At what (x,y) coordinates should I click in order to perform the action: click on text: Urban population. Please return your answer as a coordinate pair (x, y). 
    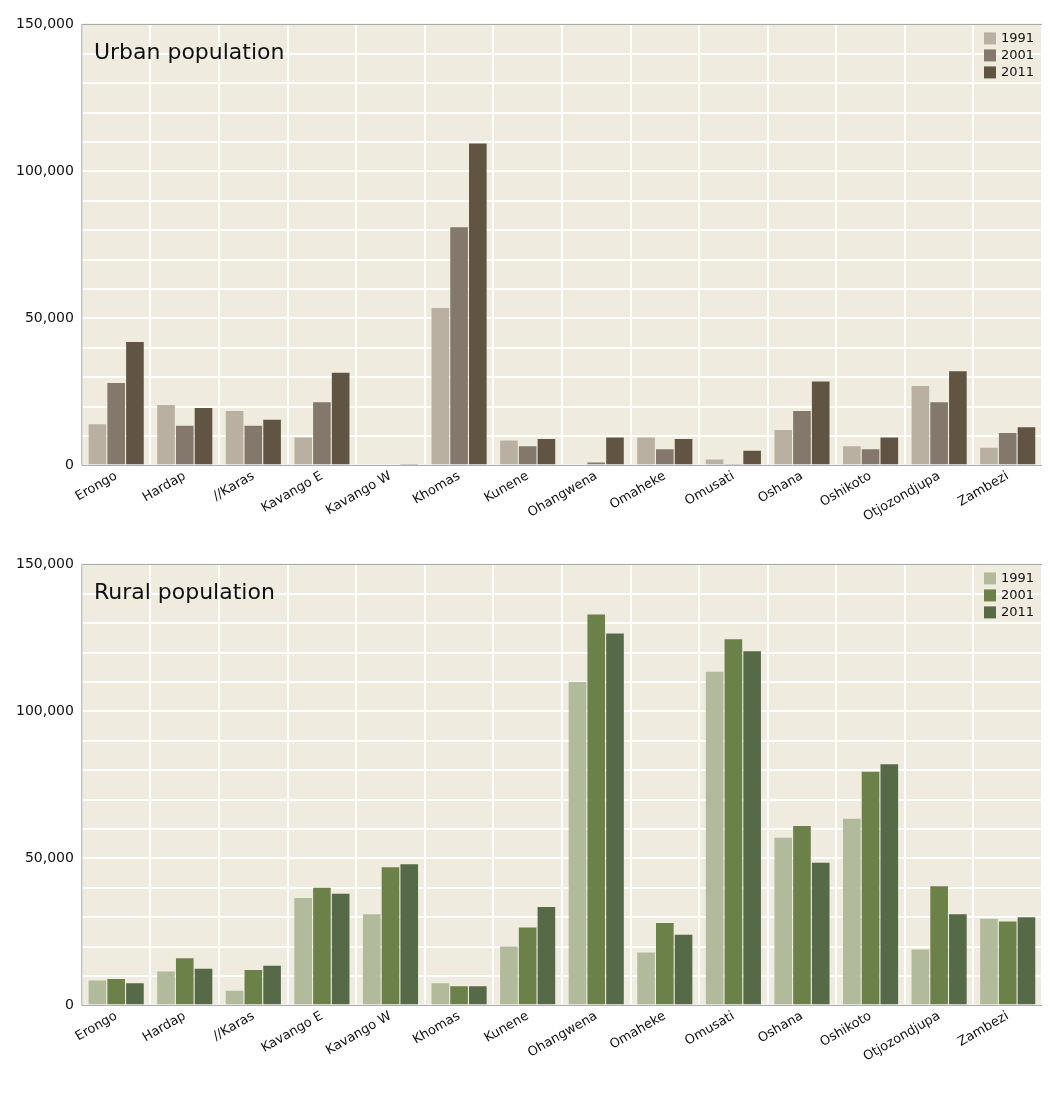
    Looking at the image, I should click on (189, 52).